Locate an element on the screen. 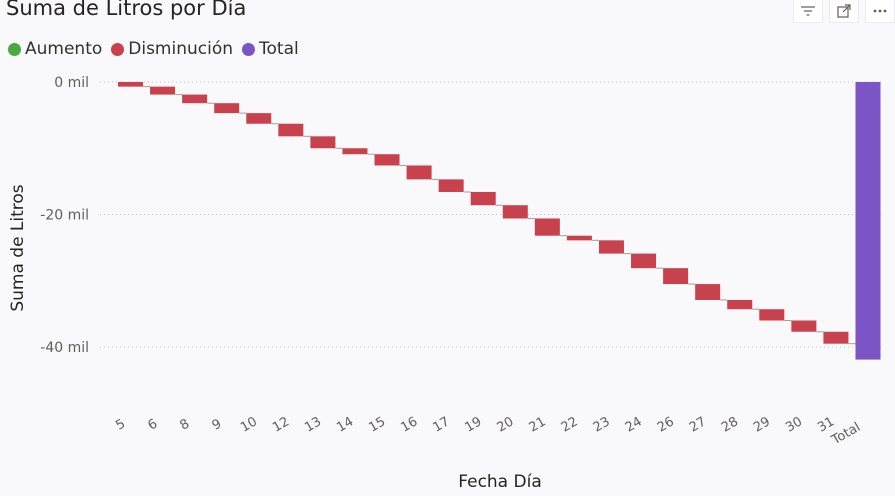 The width and height of the screenshot is (895, 496). x-tick-label: 16 is located at coordinates (409, 424).